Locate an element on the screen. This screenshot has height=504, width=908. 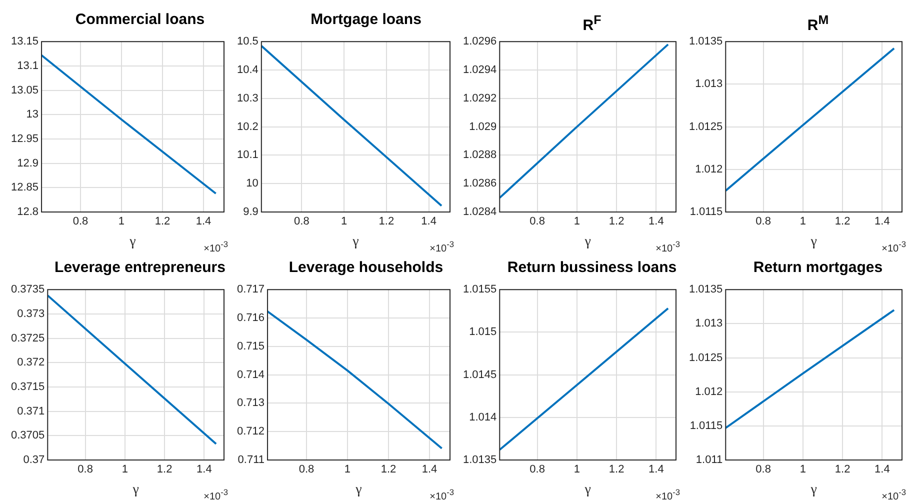
y-tick-label: 1.0284 is located at coordinates (479, 212).